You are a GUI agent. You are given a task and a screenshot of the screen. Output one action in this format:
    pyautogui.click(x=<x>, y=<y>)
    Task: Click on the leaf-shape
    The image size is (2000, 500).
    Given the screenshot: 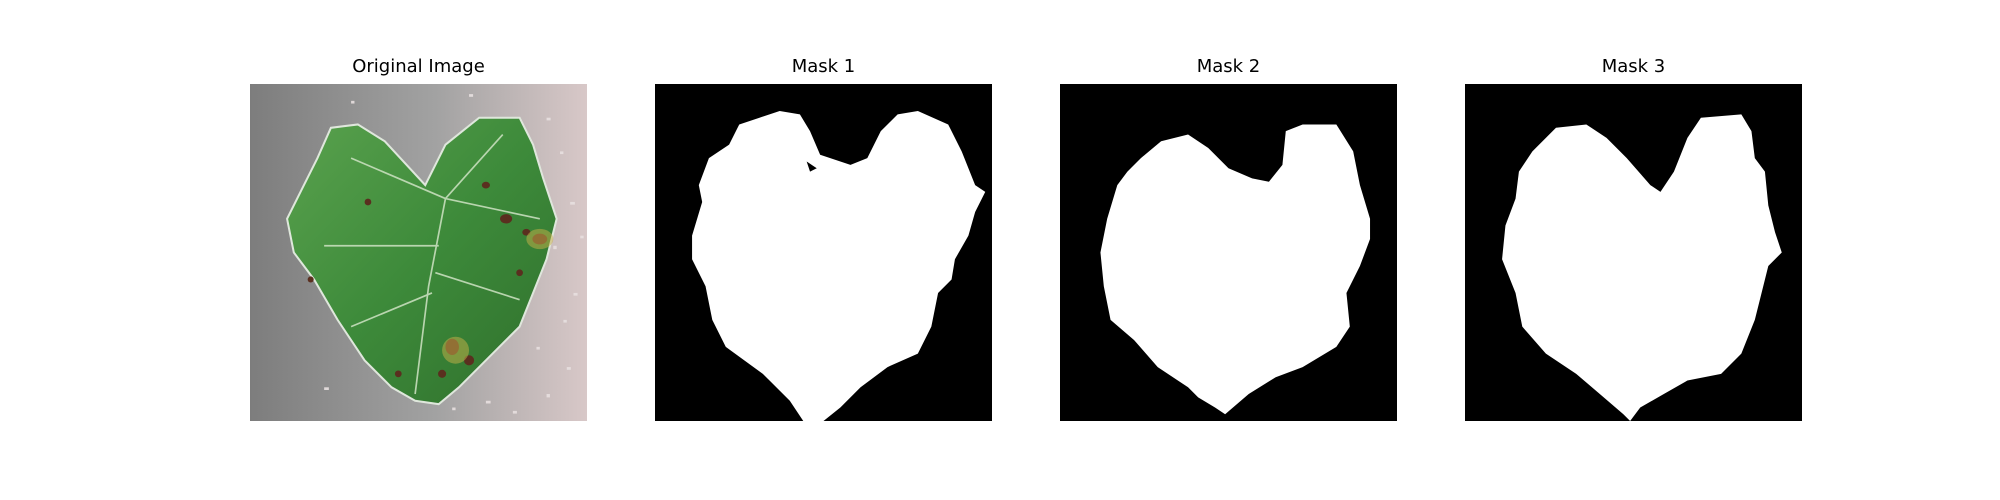 What is the action you would take?
    pyautogui.click(x=422, y=261)
    